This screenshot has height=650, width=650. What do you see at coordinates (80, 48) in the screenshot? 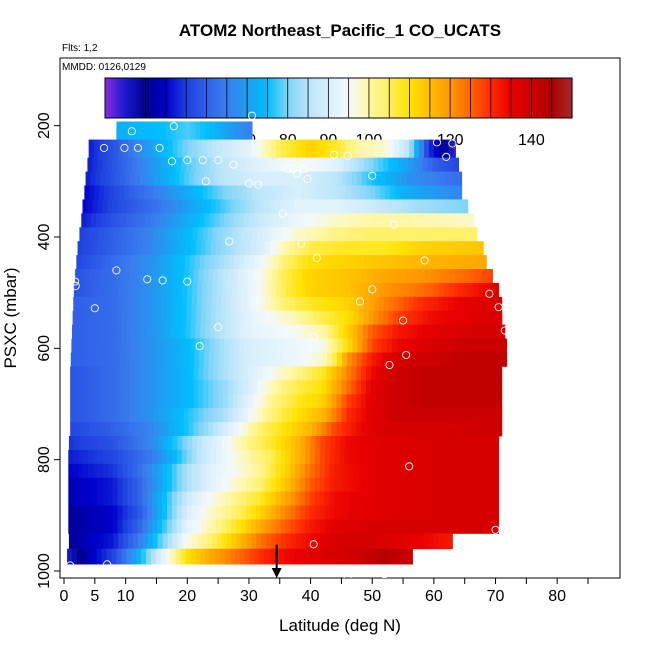
I see `flights-note: Flts: 1,2` at bounding box center [80, 48].